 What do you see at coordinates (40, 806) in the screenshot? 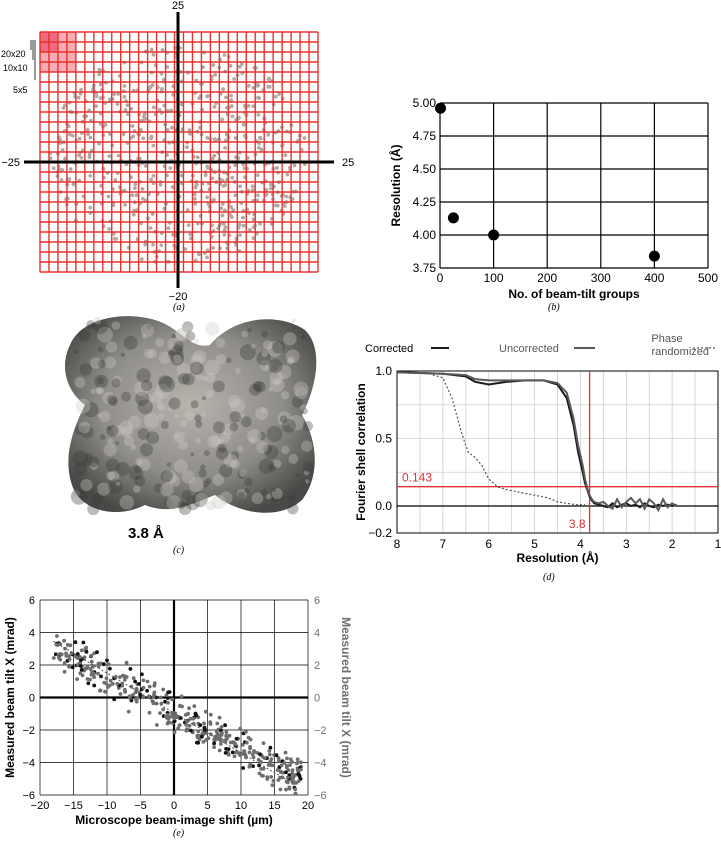
I see `x-tick-label: −20` at bounding box center [40, 806].